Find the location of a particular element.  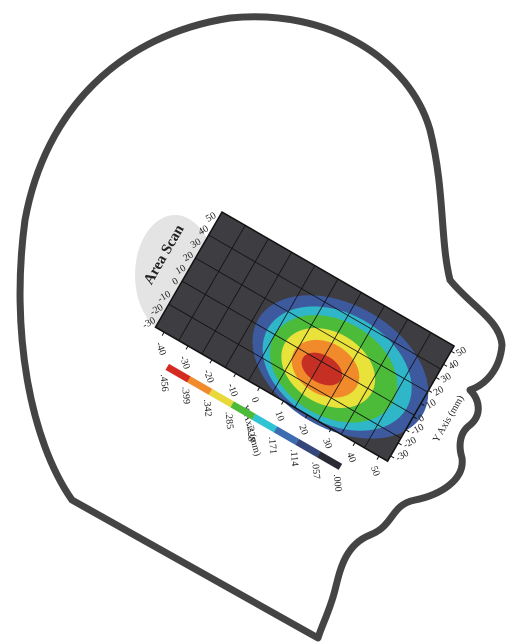

colorbar: .456 .399 .342 .285 .228 .171 .114 .057 .000 is located at coordinates (250, 427).